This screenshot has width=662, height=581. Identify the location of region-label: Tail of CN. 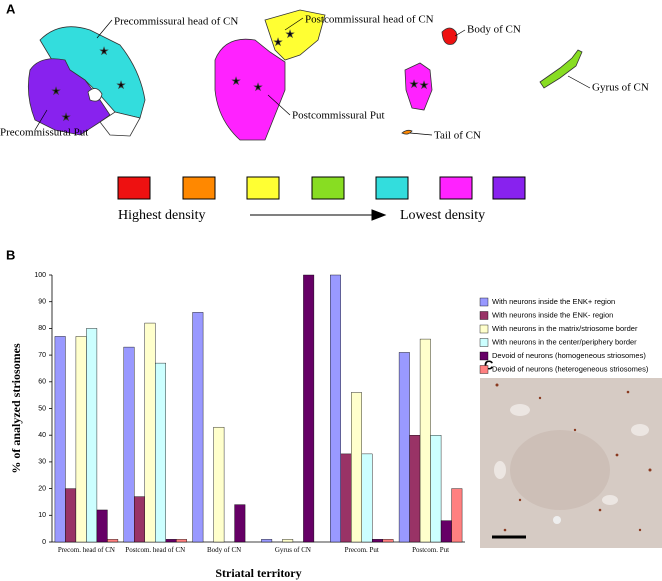
(457, 136).